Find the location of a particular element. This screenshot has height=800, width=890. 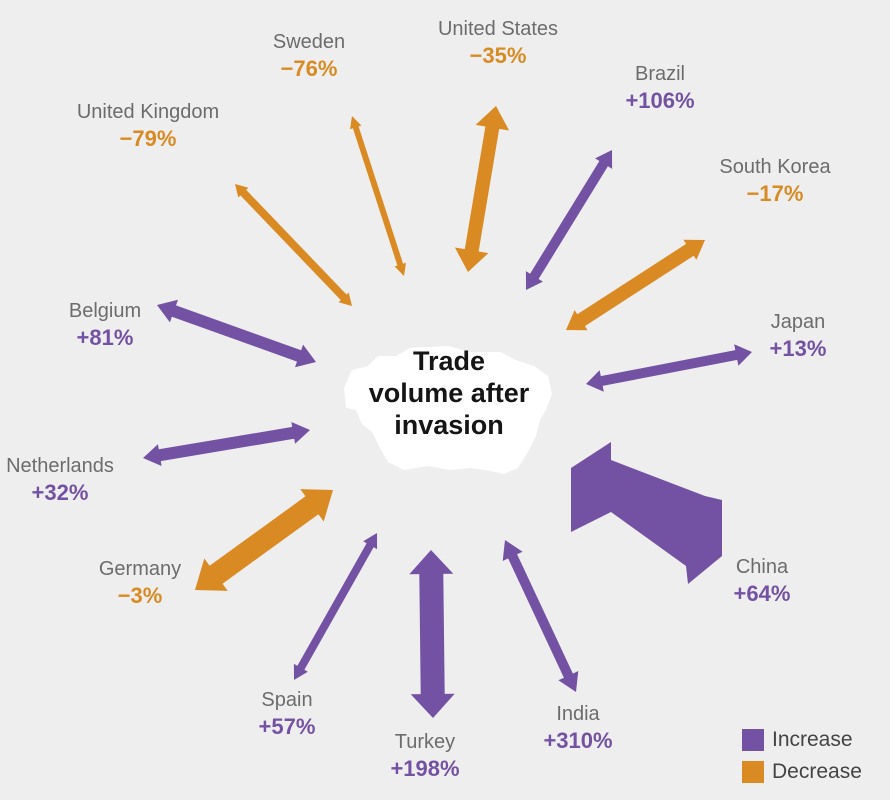

country-change: +64% is located at coordinates (762, 593).